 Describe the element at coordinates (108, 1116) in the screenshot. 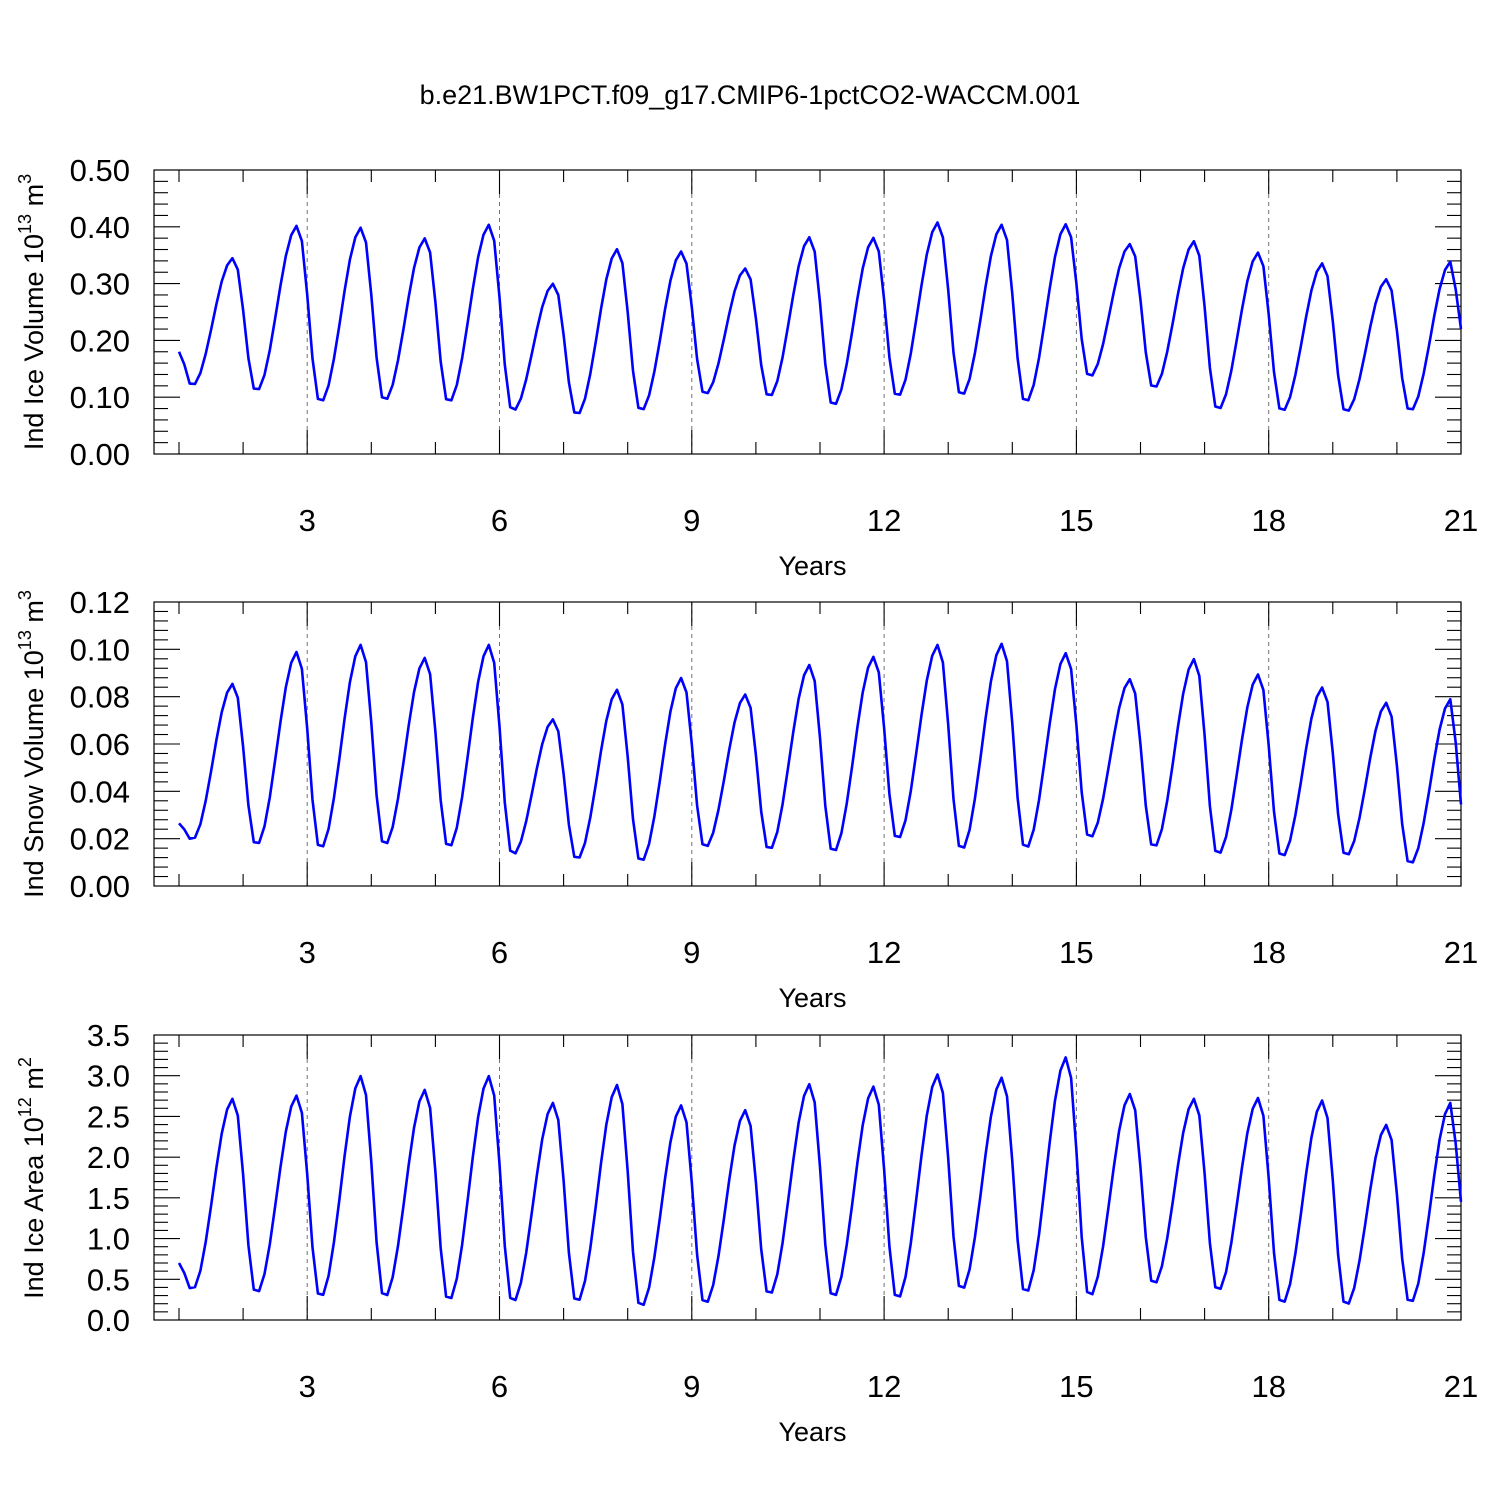

I see `y-tick-label: 2.5` at that location.